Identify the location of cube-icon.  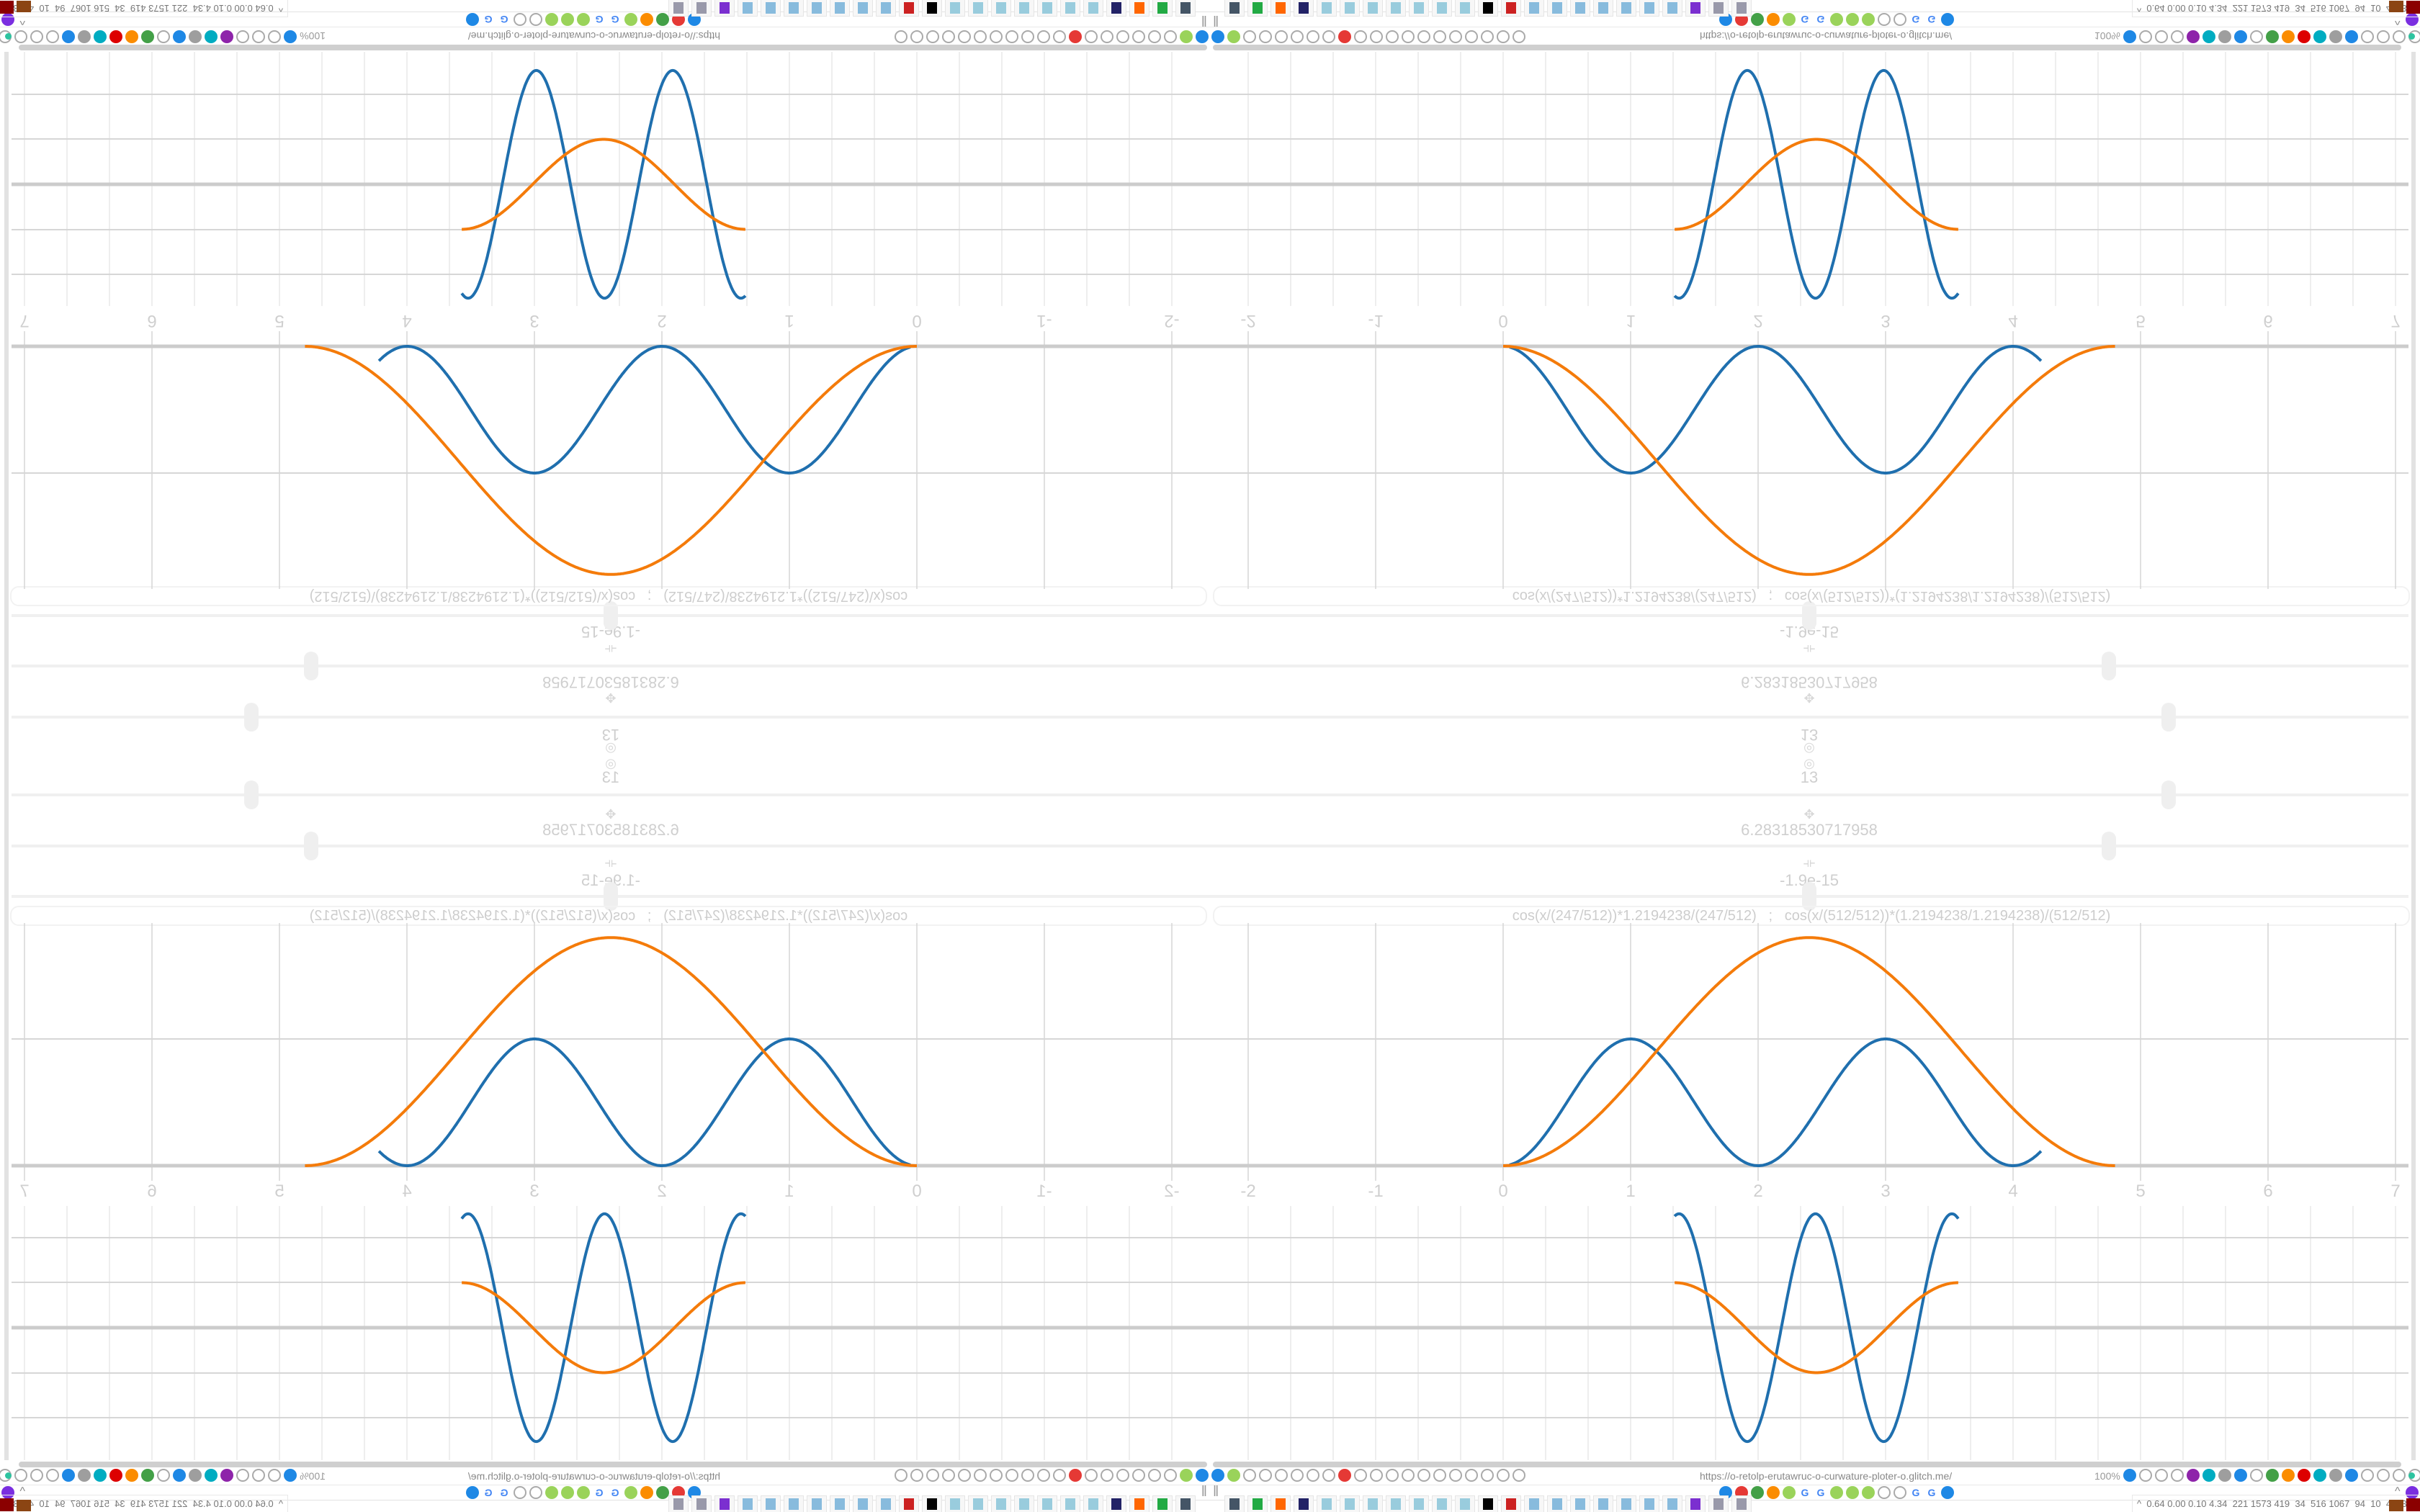
(1773, 1492).